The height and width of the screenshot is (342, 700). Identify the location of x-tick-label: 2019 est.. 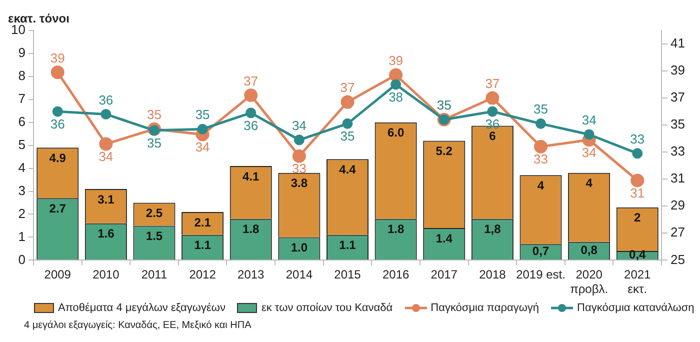
(541, 275).